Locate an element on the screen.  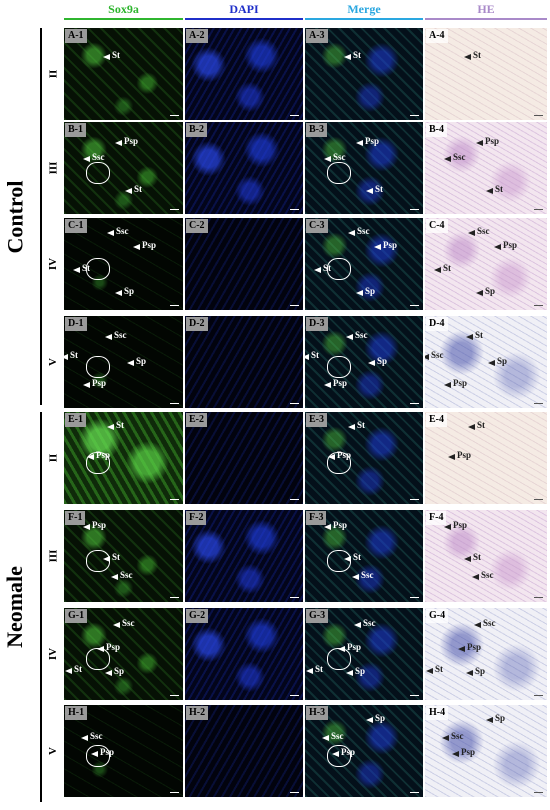
panel-label: C-4 is located at coordinates (437, 226).